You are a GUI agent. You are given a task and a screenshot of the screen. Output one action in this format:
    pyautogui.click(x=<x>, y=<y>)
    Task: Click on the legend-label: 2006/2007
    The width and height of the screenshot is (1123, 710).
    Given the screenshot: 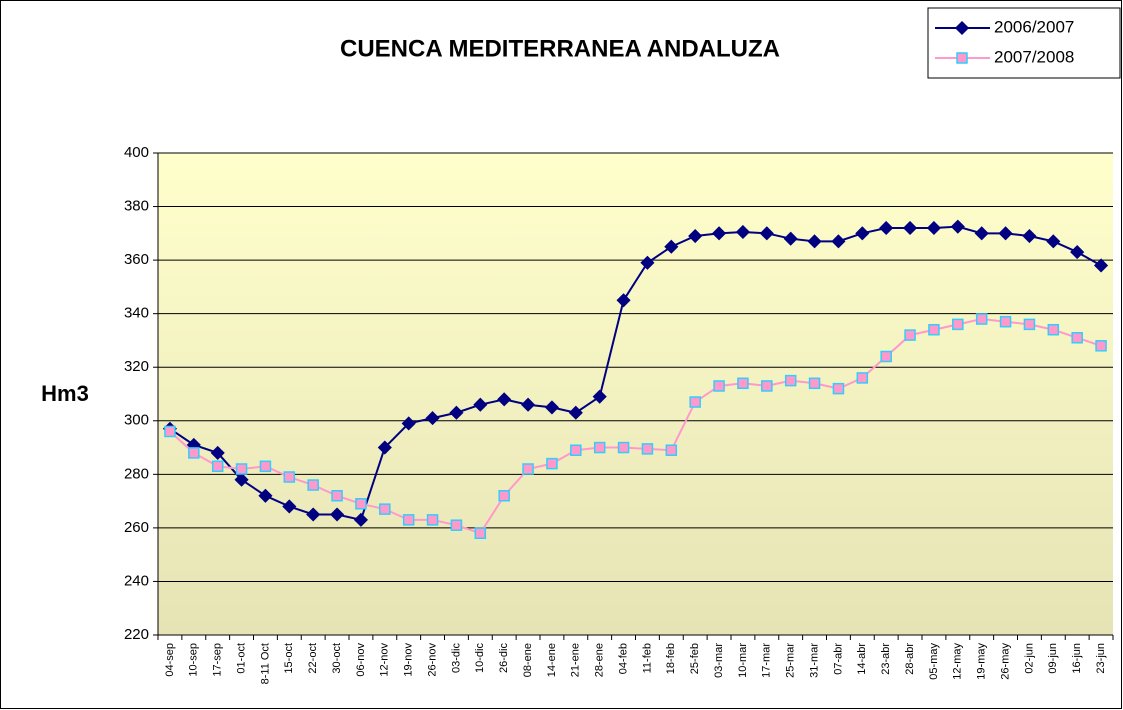 What is the action you would take?
    pyautogui.click(x=1034, y=26)
    